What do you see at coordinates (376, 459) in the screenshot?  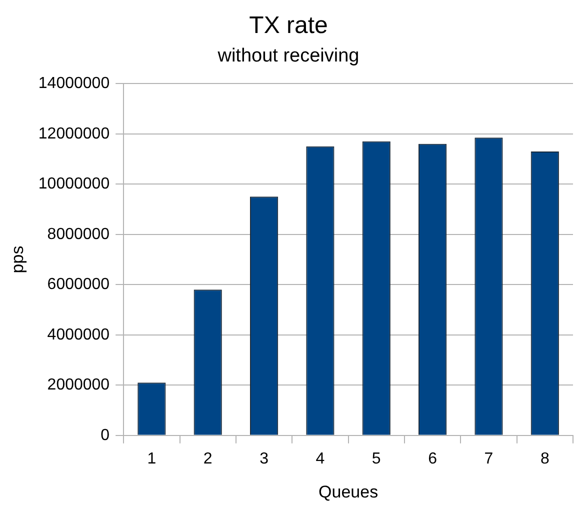 I see `x-tick-label: 5` at bounding box center [376, 459].